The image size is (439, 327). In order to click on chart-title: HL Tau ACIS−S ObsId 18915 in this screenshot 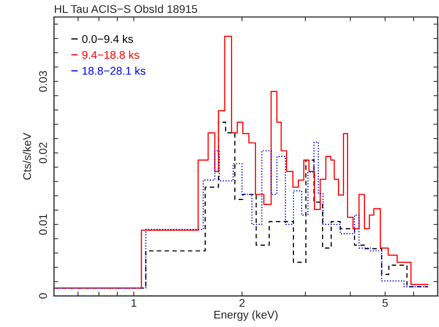, I will do `click(126, 8)`.